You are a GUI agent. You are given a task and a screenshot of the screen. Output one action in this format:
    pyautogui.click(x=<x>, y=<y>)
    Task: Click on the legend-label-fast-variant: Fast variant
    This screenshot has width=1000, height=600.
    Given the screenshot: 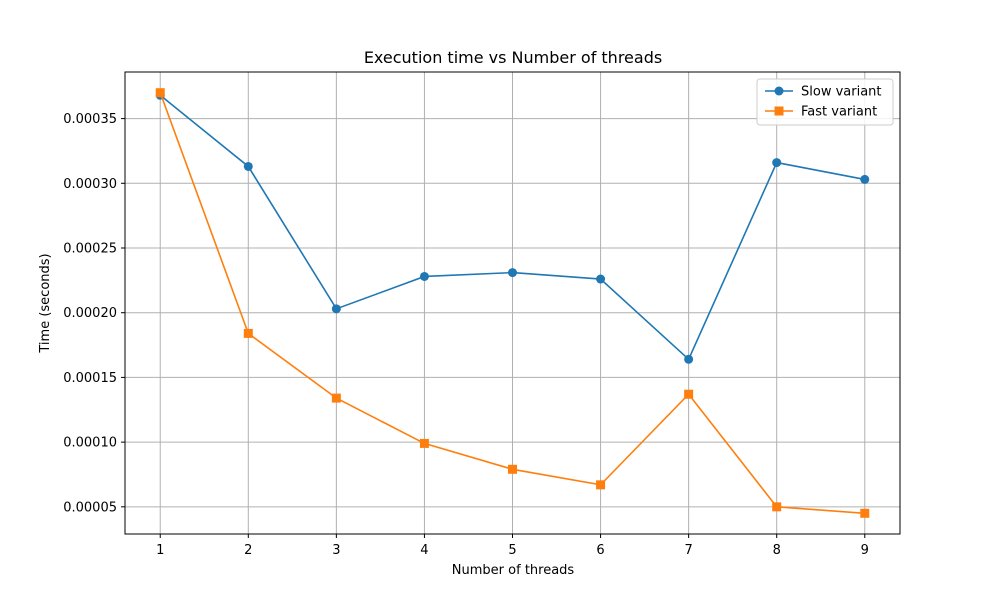 What is the action you would take?
    pyautogui.click(x=839, y=112)
    